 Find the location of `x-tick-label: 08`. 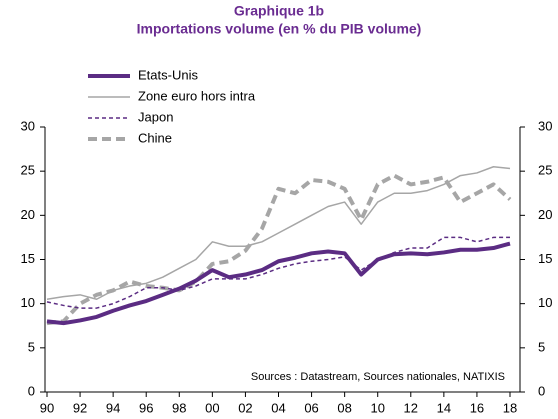

x-tick-label: 08 is located at coordinates (344, 407).